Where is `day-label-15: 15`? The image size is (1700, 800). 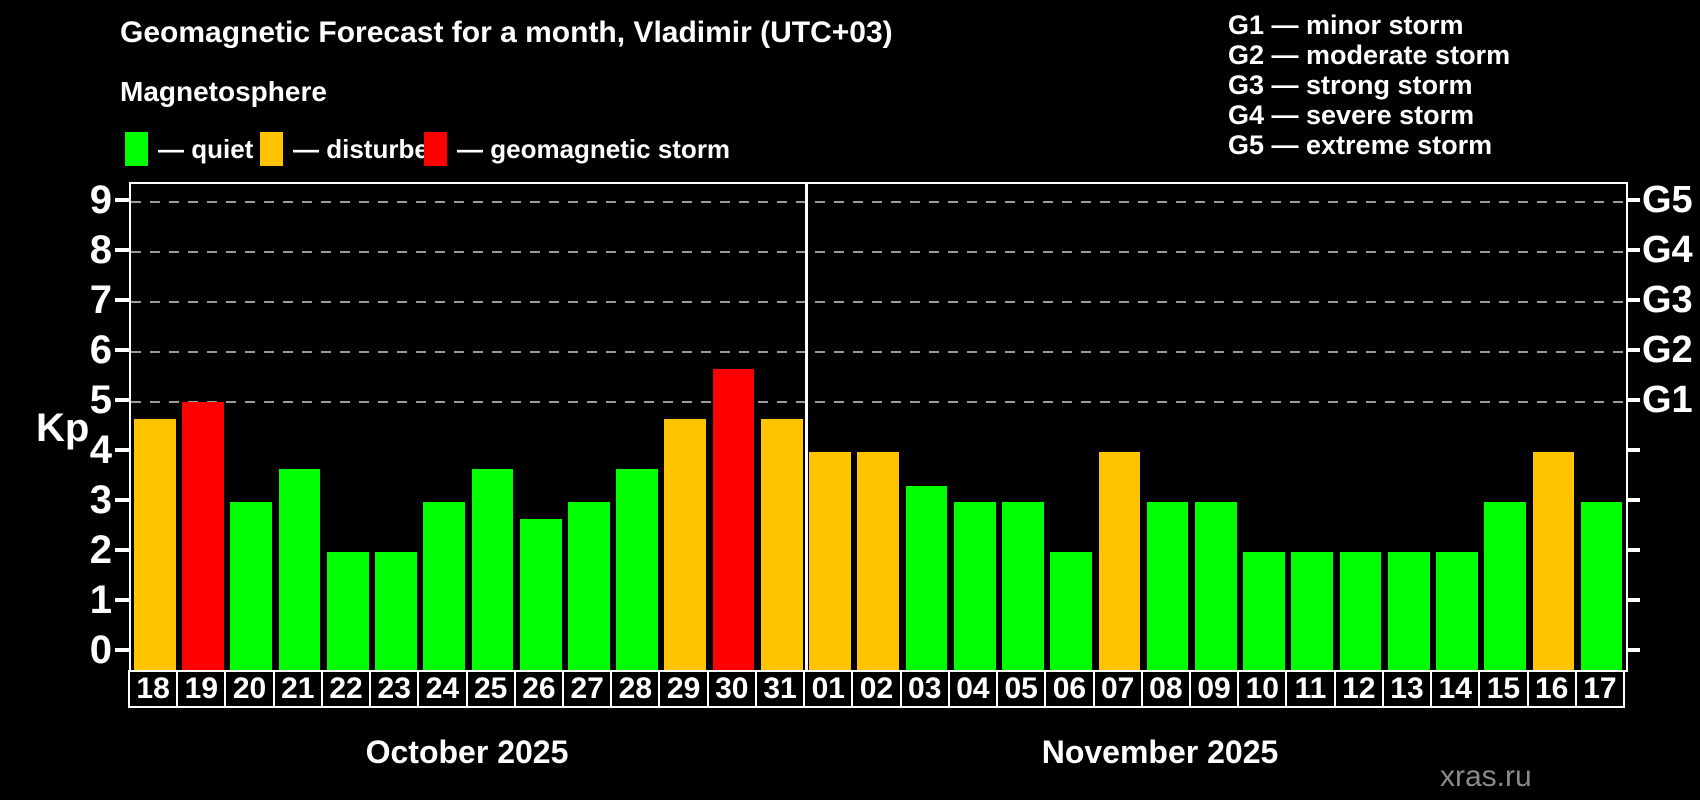
day-label-15: 15 is located at coordinates (1503, 689).